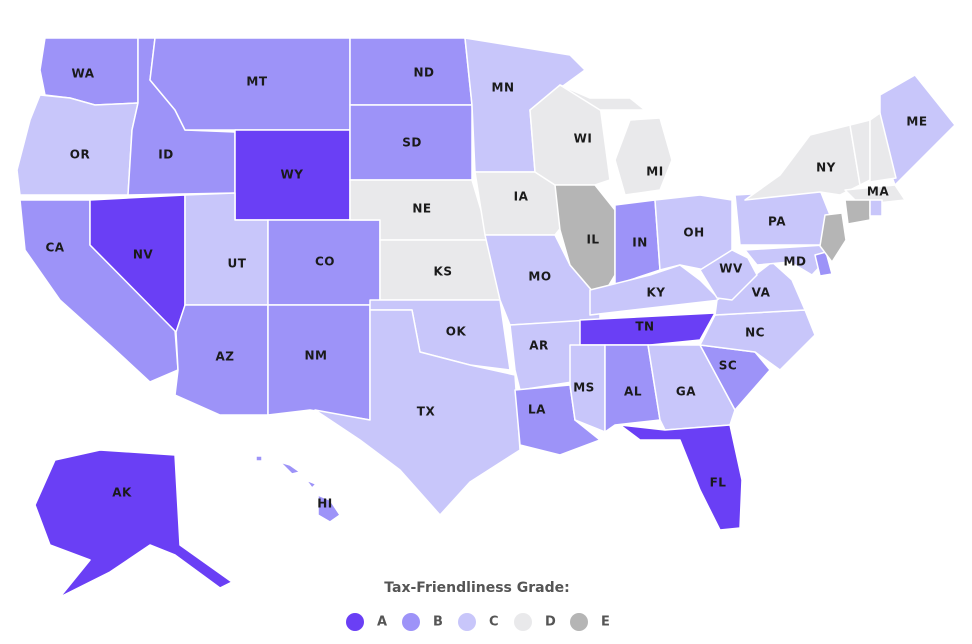 The image size is (972, 644). What do you see at coordinates (539, 346) in the screenshot?
I see `state-label: AR` at bounding box center [539, 346].